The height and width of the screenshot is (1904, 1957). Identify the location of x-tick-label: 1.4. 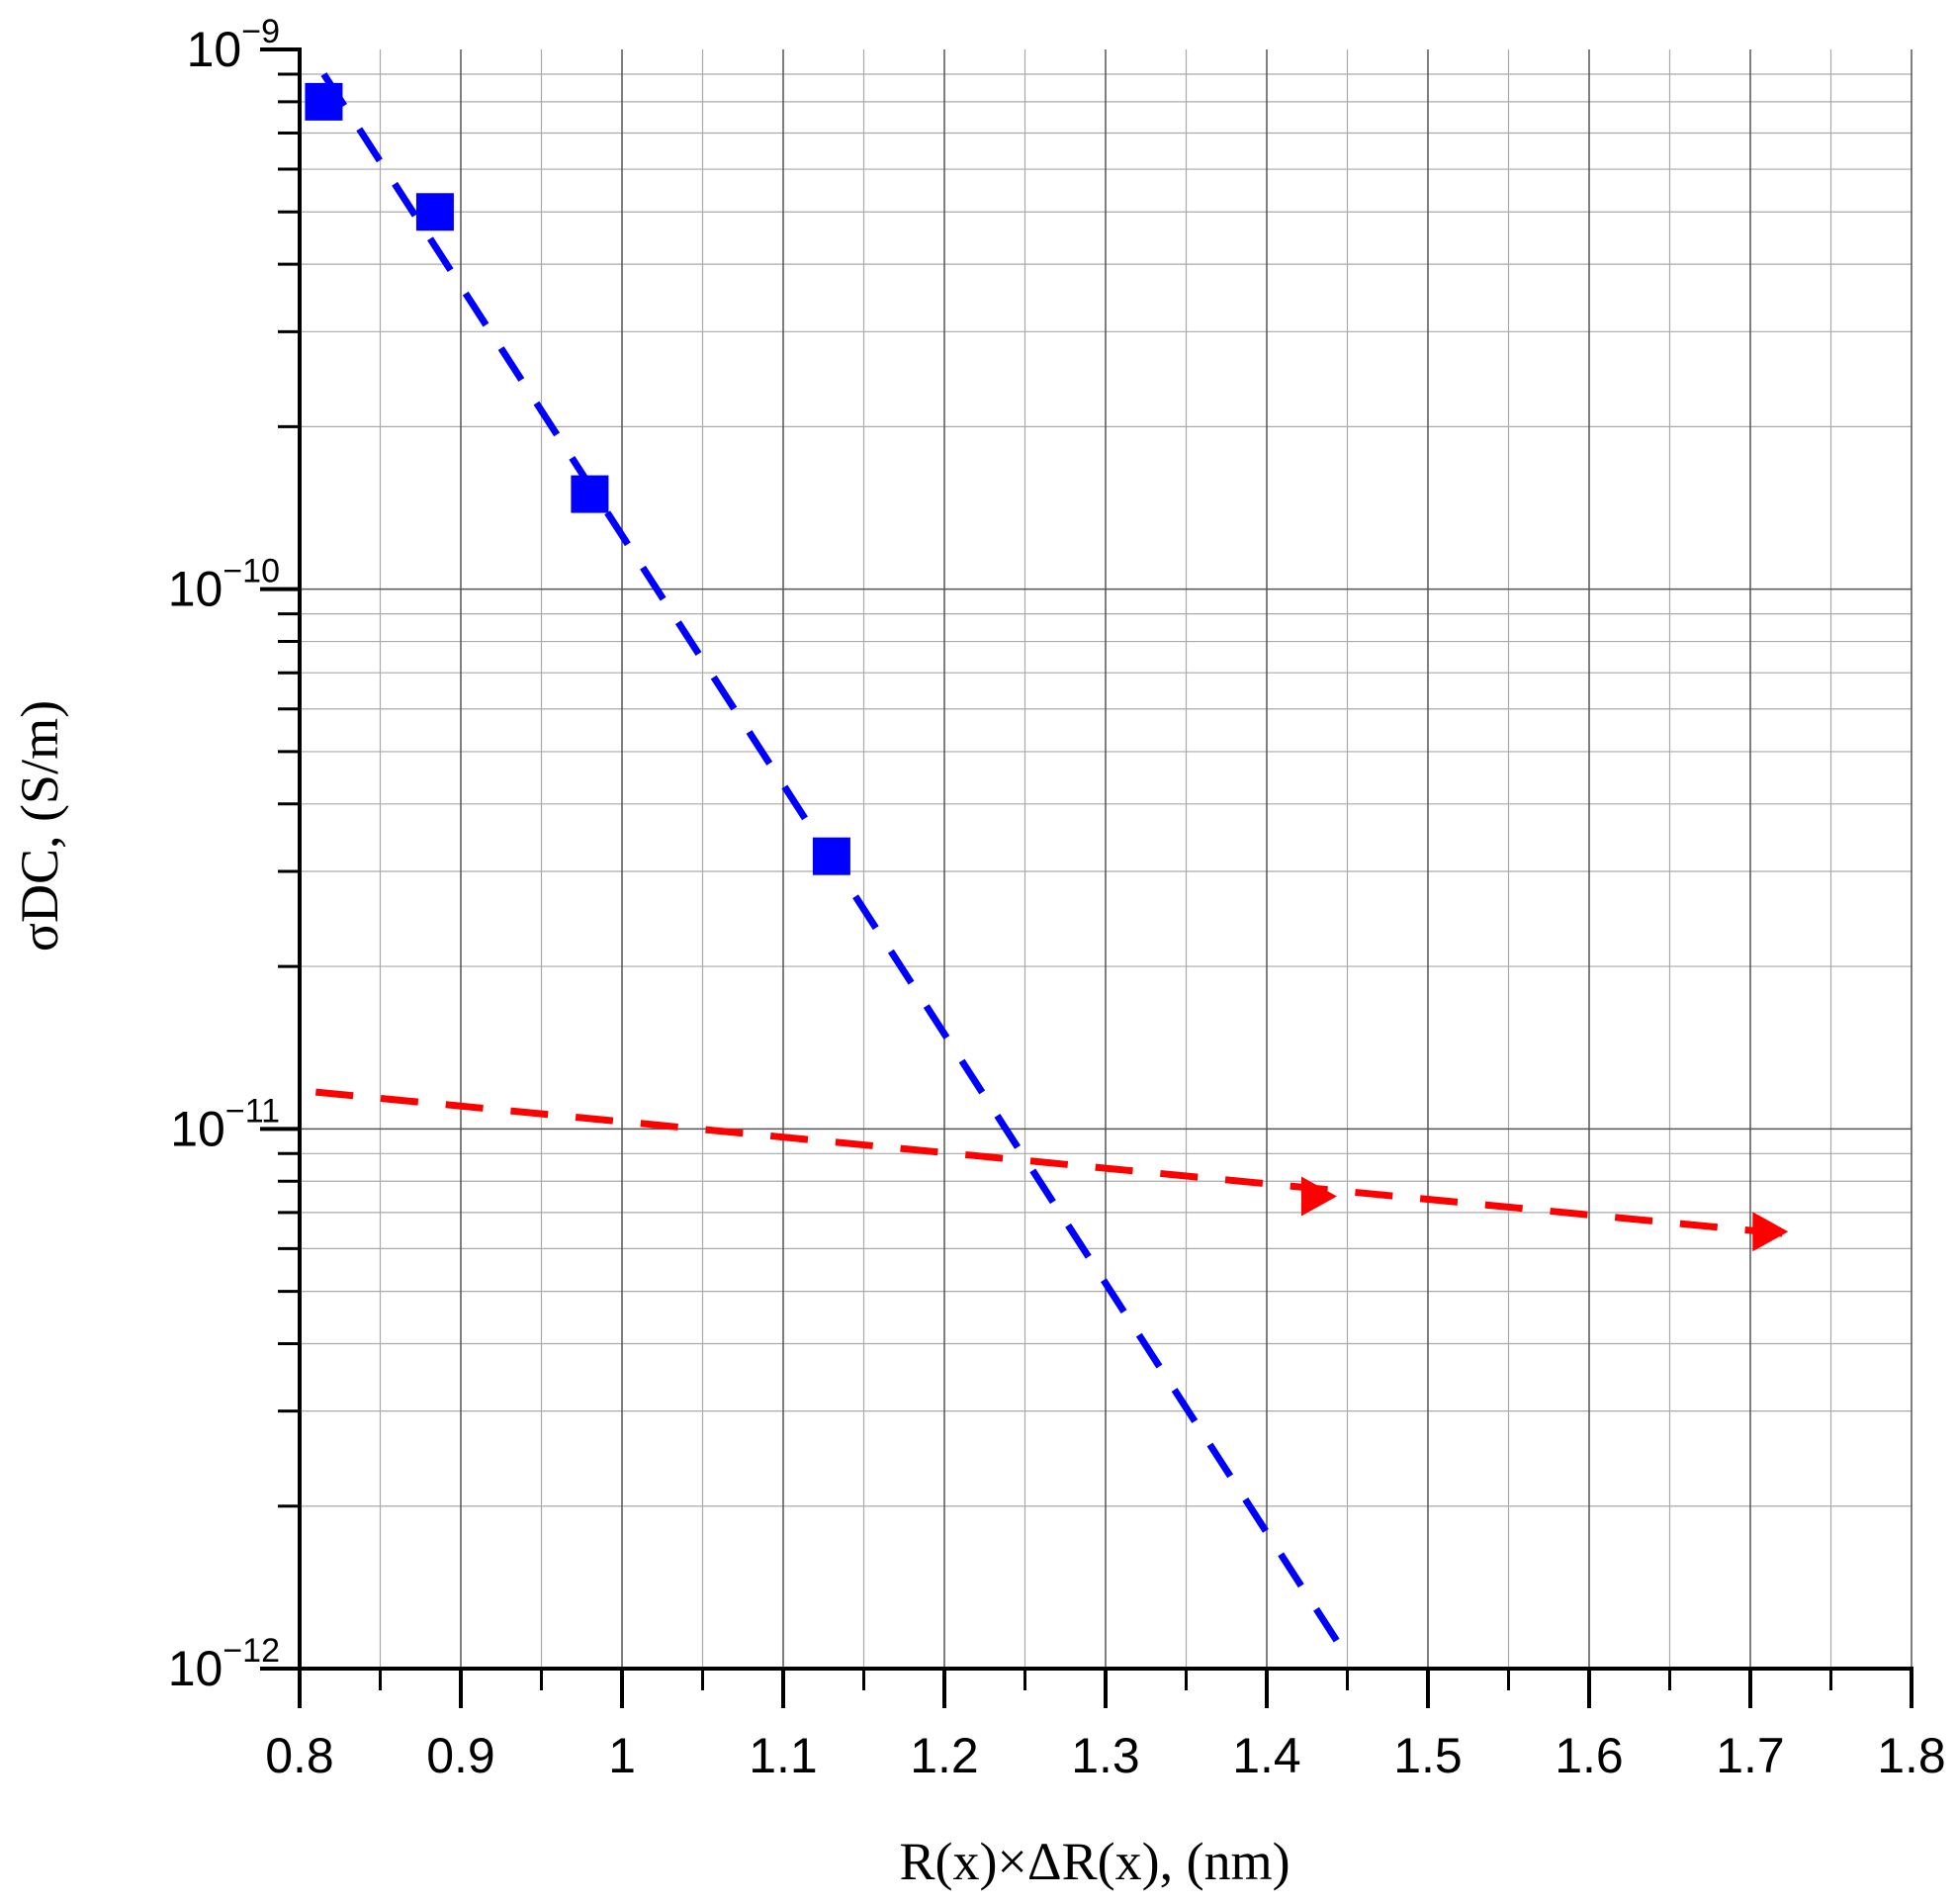
(1267, 1755).